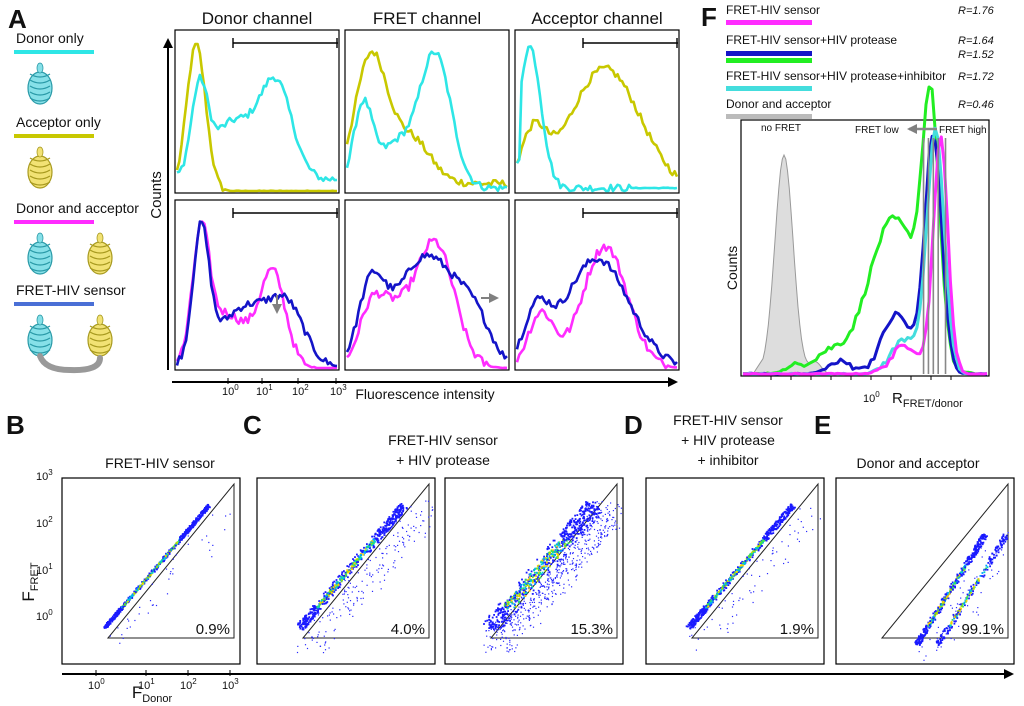 The width and height of the screenshot is (1024, 706). I want to click on legend-a-label-1: Acceptor only, so click(58, 122).